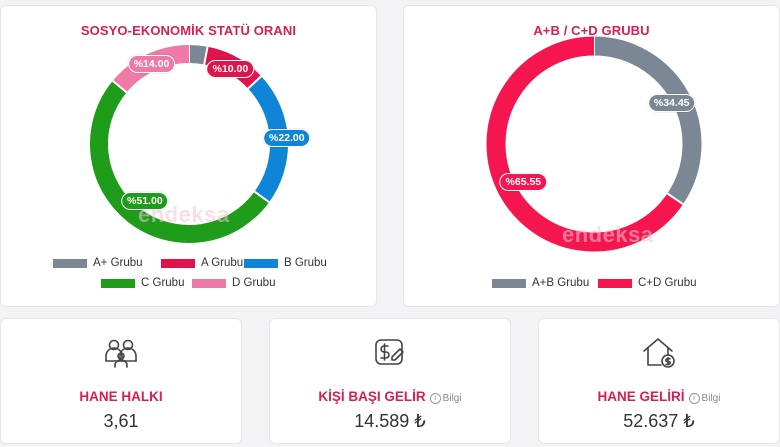  What do you see at coordinates (390, 421) in the screenshot?
I see `stat-value: 14.589 ₺` at bounding box center [390, 421].